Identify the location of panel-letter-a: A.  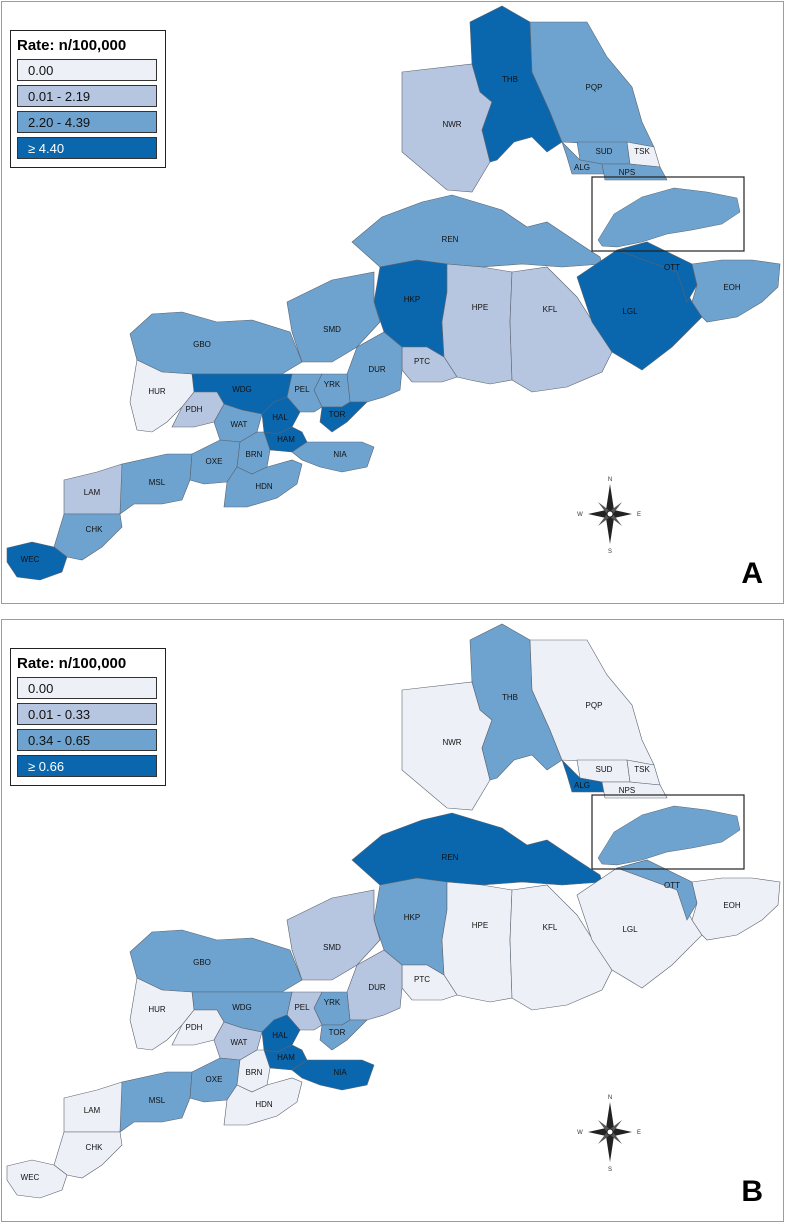
(752, 573).